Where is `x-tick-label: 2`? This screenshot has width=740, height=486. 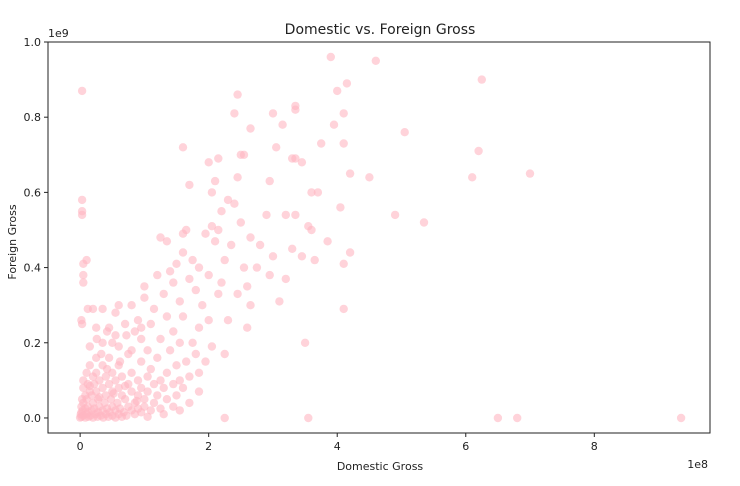
x-tick-label: 2 is located at coordinates (208, 446).